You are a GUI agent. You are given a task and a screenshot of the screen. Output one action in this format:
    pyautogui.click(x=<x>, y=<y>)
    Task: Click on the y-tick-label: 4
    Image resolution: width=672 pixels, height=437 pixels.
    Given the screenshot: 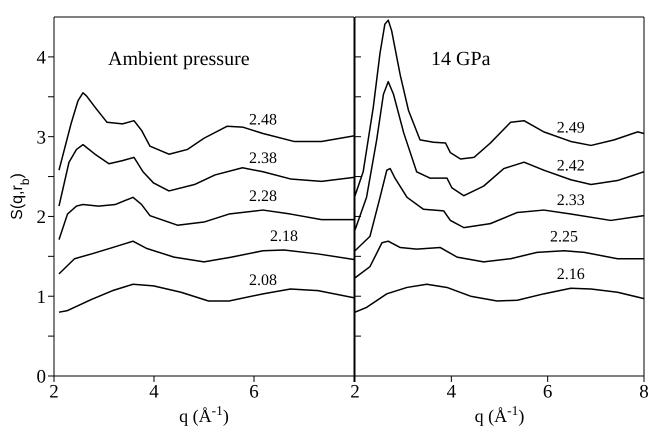 What is the action you would take?
    pyautogui.click(x=41, y=58)
    